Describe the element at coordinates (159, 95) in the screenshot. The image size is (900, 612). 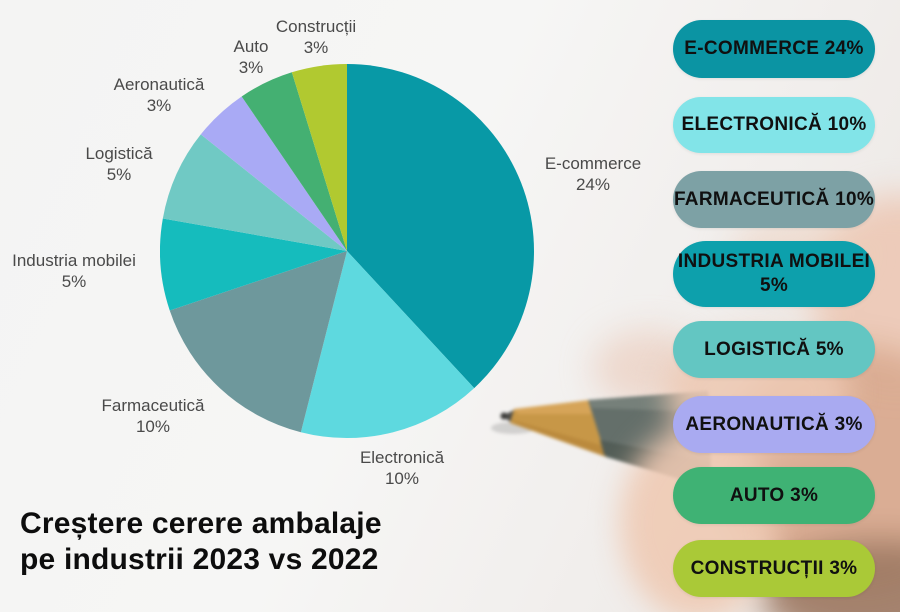
I see `pie-label-aeronautica: Aeronautică 3%` at that location.